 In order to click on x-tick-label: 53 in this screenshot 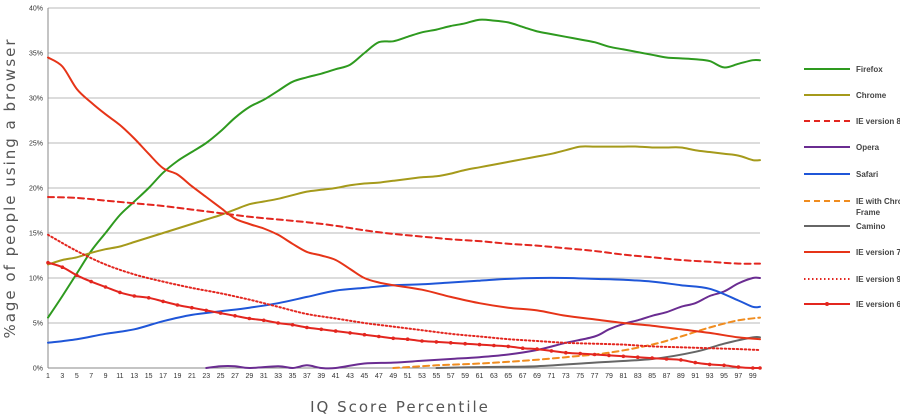, I will do `click(422, 376)`.